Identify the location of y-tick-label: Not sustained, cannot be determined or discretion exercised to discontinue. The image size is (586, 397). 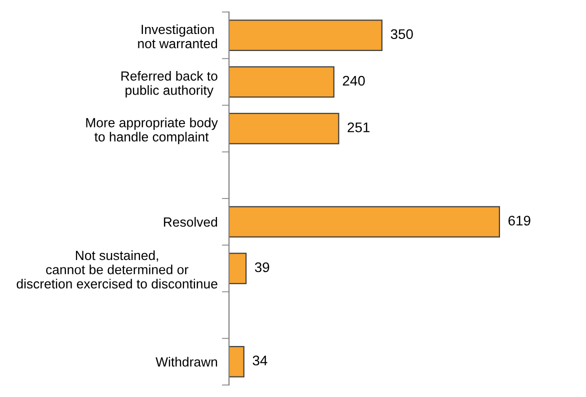
(117, 269).